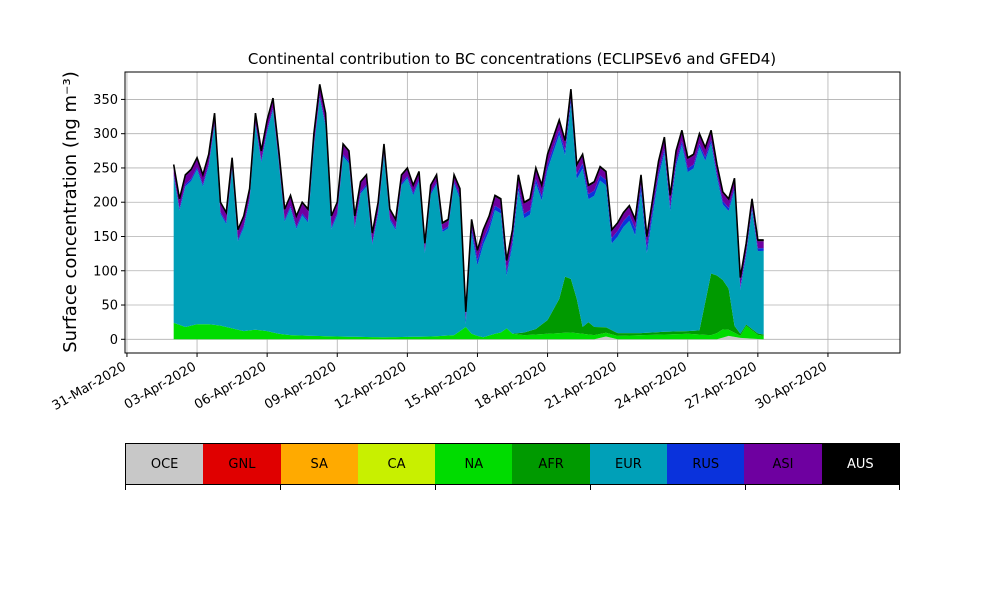 This screenshot has width=1000, height=600. I want to click on x-tick-label: 21-Apr-2020, so click(581, 385).